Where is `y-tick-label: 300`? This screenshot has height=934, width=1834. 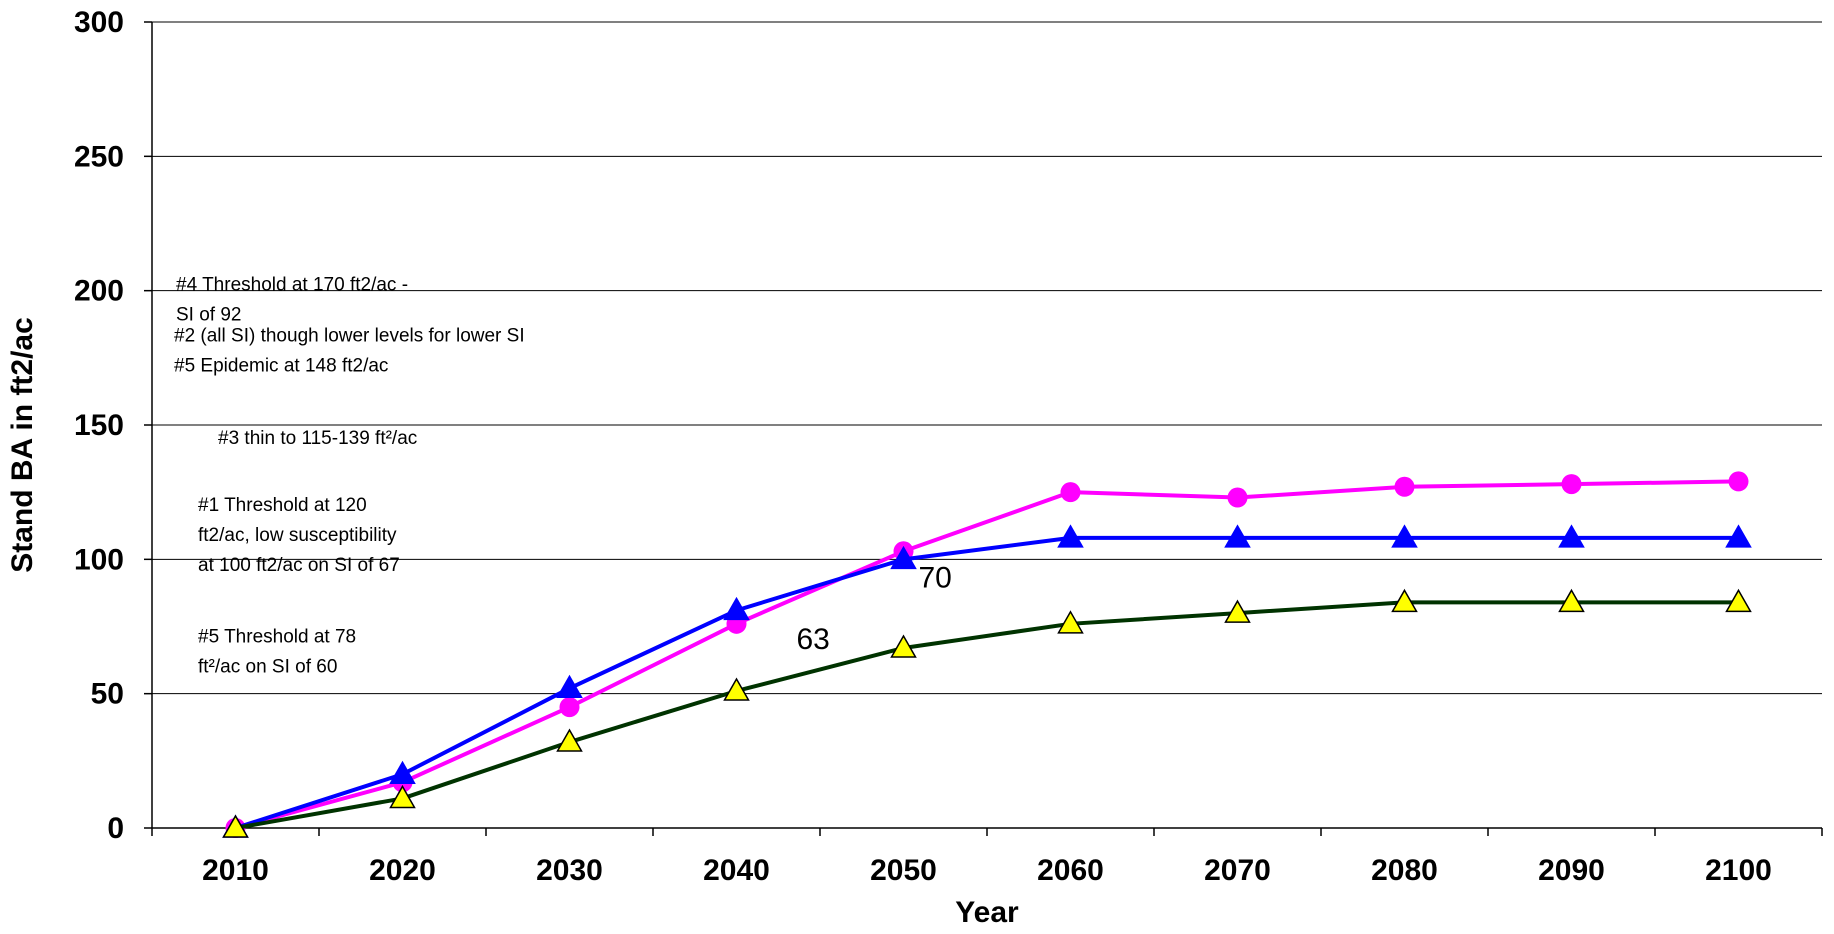 y-tick-label: 300 is located at coordinates (99, 22).